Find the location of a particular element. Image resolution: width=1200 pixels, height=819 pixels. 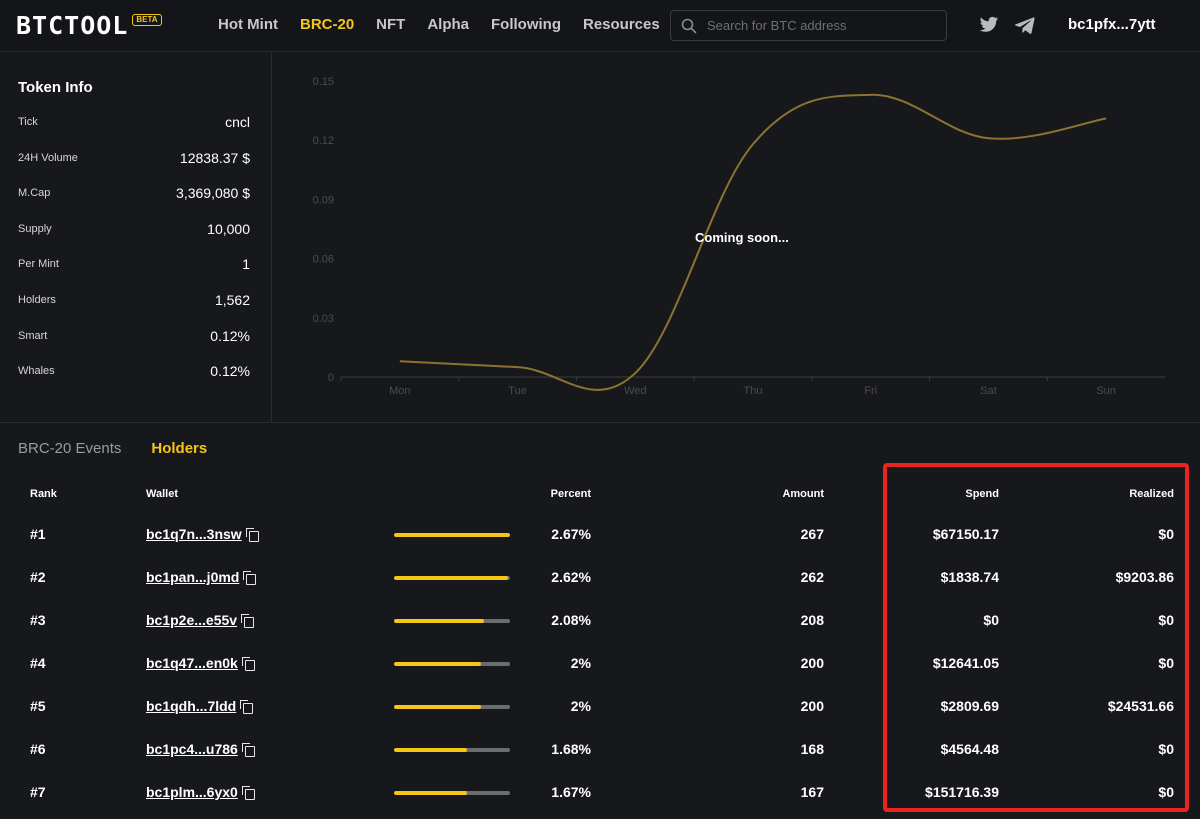

amount-cell: 167 is located at coordinates (812, 792).